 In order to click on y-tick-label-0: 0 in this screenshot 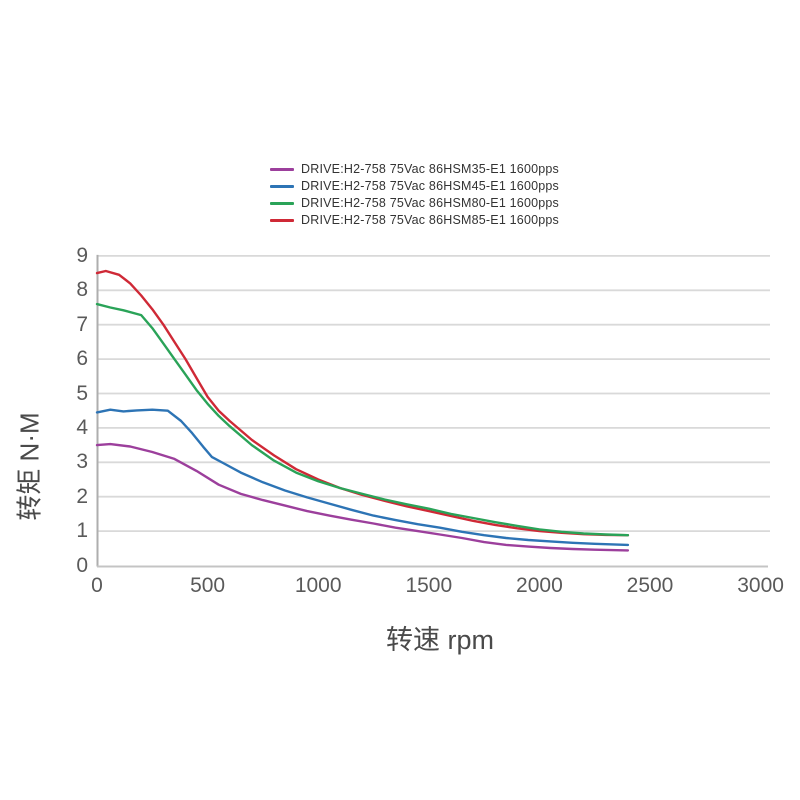, I will do `click(82, 565)`.